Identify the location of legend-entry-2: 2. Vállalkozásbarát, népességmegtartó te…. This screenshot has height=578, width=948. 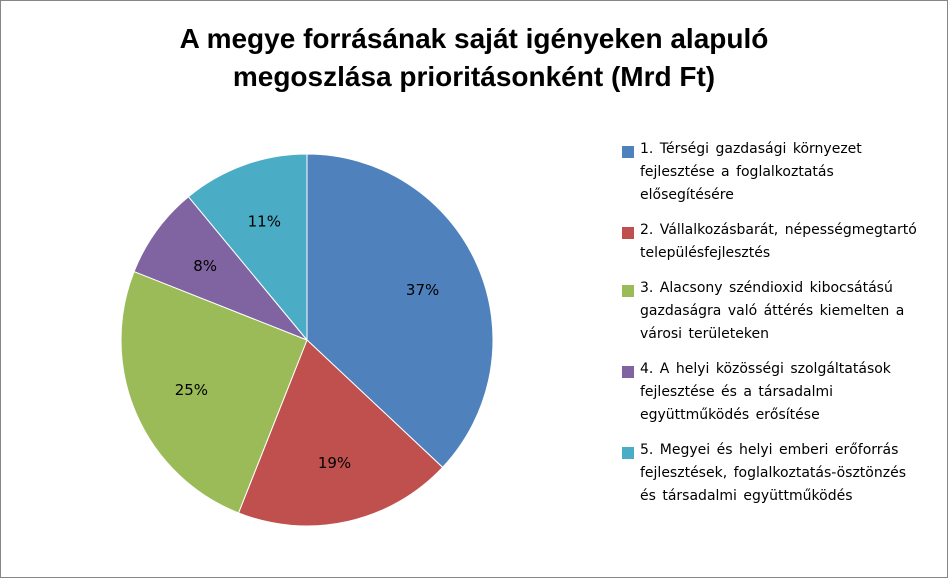
(774, 242).